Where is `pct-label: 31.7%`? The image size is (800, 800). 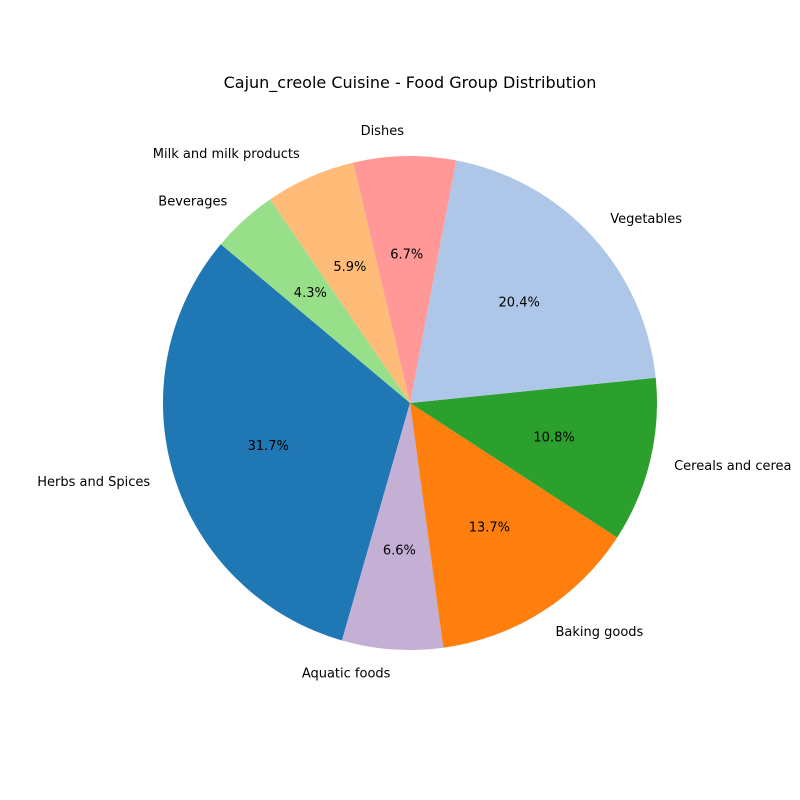
pct-label: 31.7% is located at coordinates (268, 446).